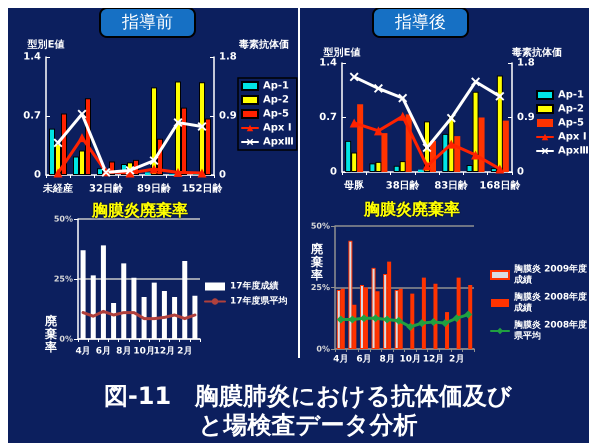 This screenshot has width=589, height=443. I want to click on x-tick-label: 38日齢, so click(403, 186).